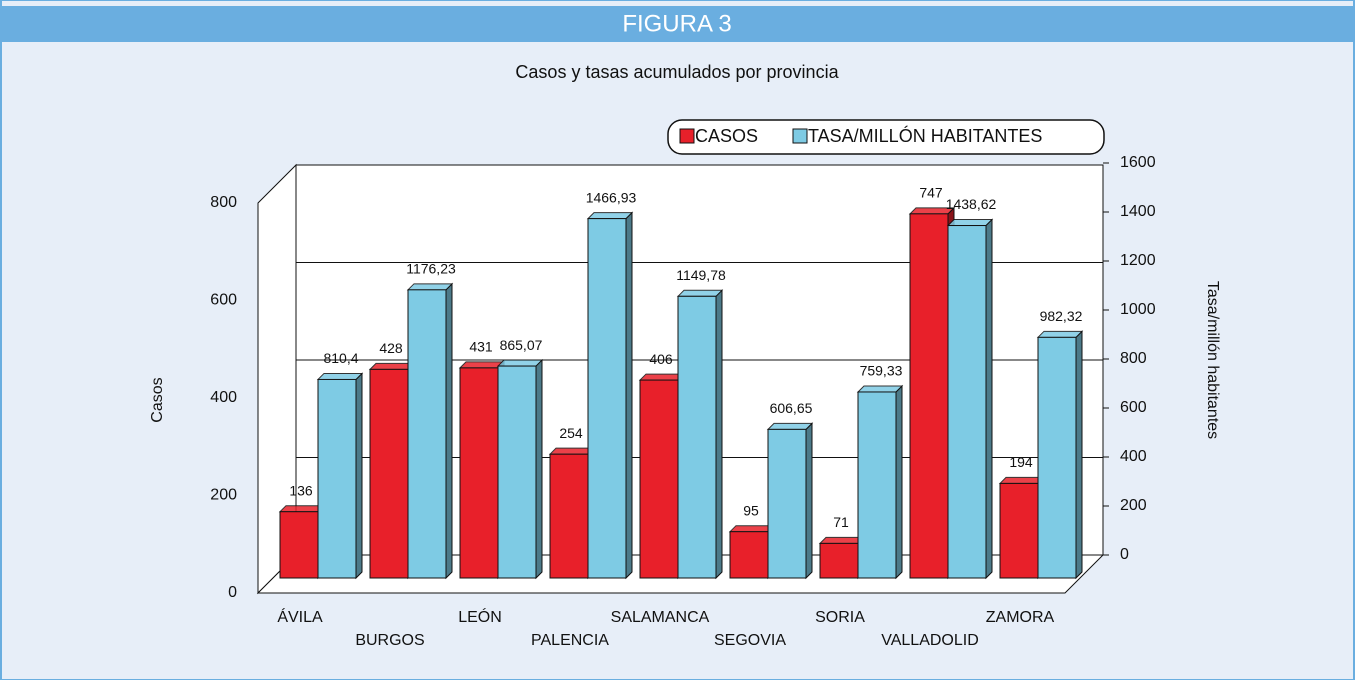  Describe the element at coordinates (1061, 316) in the screenshot. I see `data-label: 982,32` at that location.